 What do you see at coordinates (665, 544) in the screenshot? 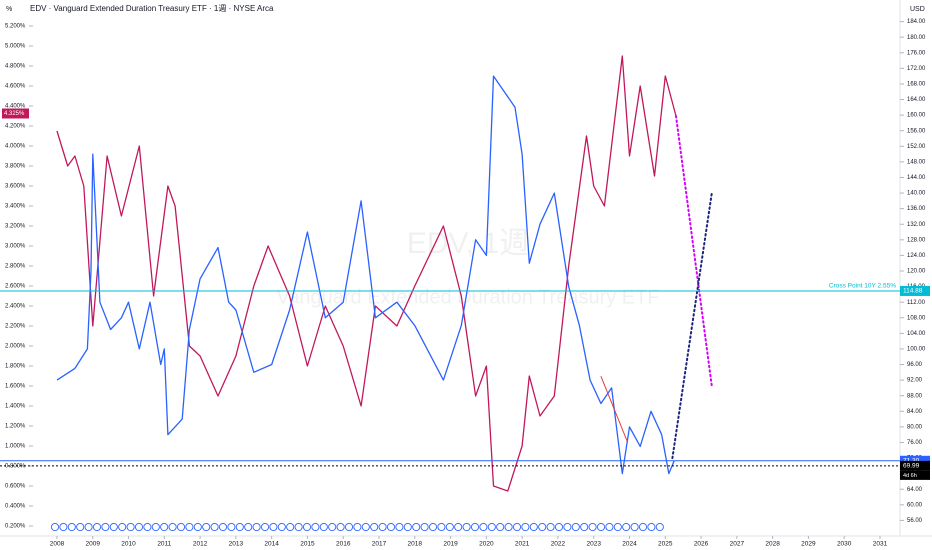
I see `x-tick-label: 2025` at bounding box center [665, 544].